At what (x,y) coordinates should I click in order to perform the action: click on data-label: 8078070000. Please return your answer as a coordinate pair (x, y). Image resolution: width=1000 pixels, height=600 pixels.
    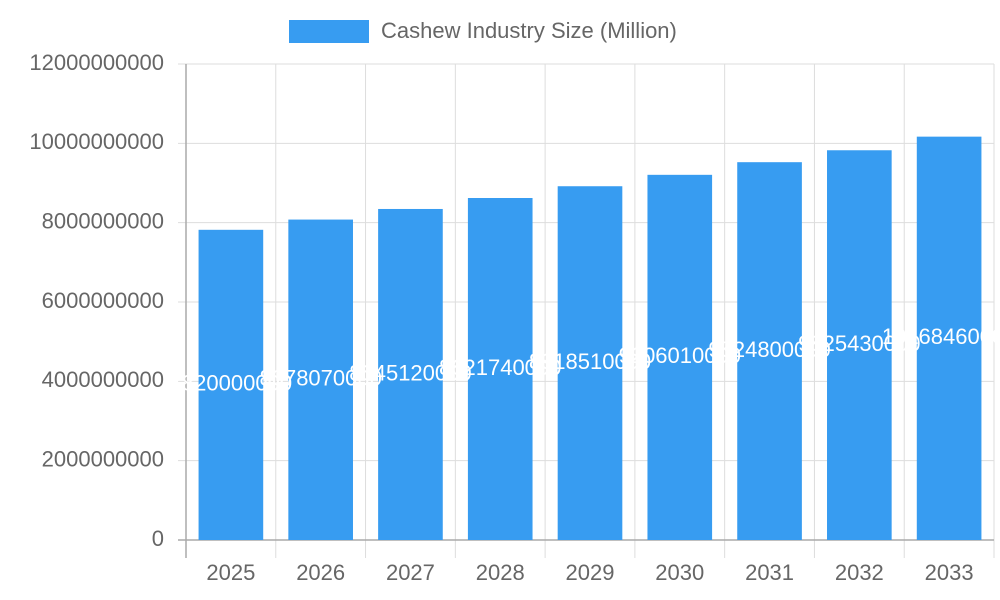
    Looking at the image, I should click on (320, 378).